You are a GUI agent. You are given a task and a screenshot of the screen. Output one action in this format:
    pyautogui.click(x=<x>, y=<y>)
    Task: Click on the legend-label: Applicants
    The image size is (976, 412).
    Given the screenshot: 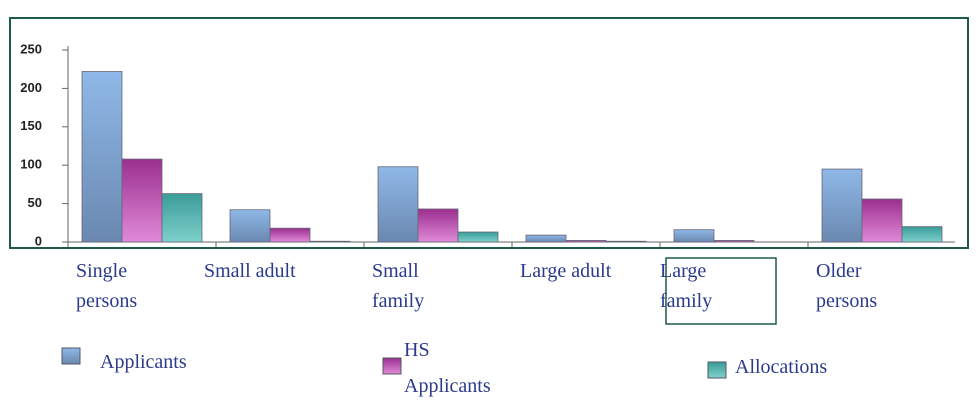 What is the action you would take?
    pyautogui.click(x=143, y=362)
    